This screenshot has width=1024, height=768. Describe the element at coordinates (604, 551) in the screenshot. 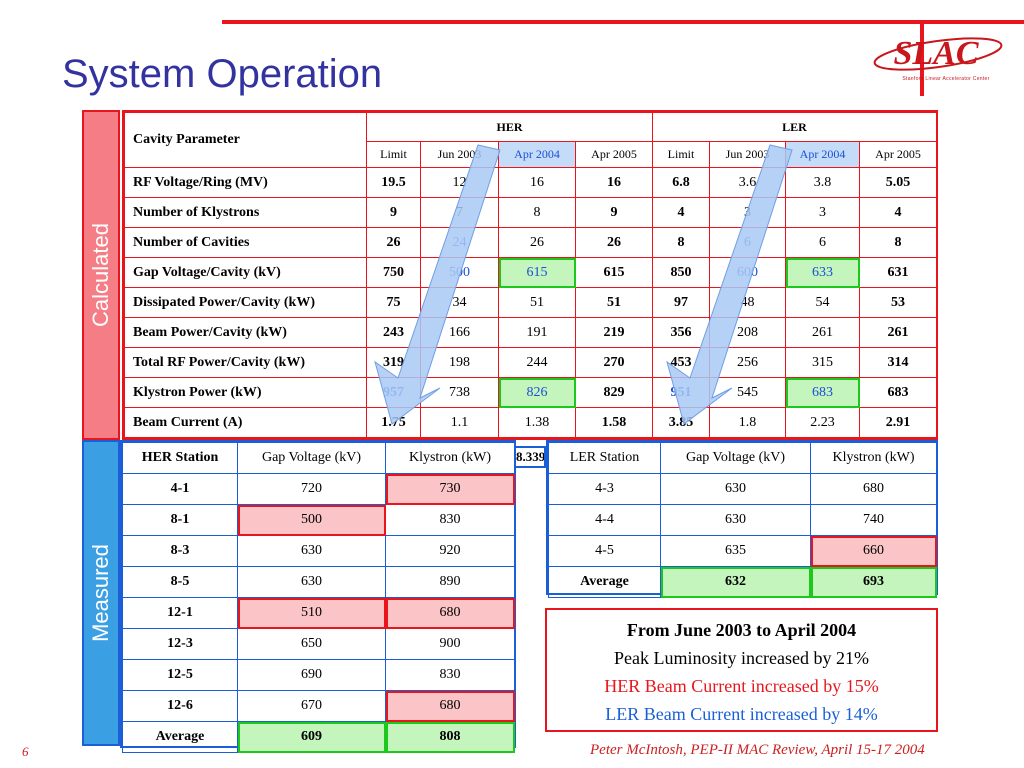

I see `station-label: 4-5` at that location.